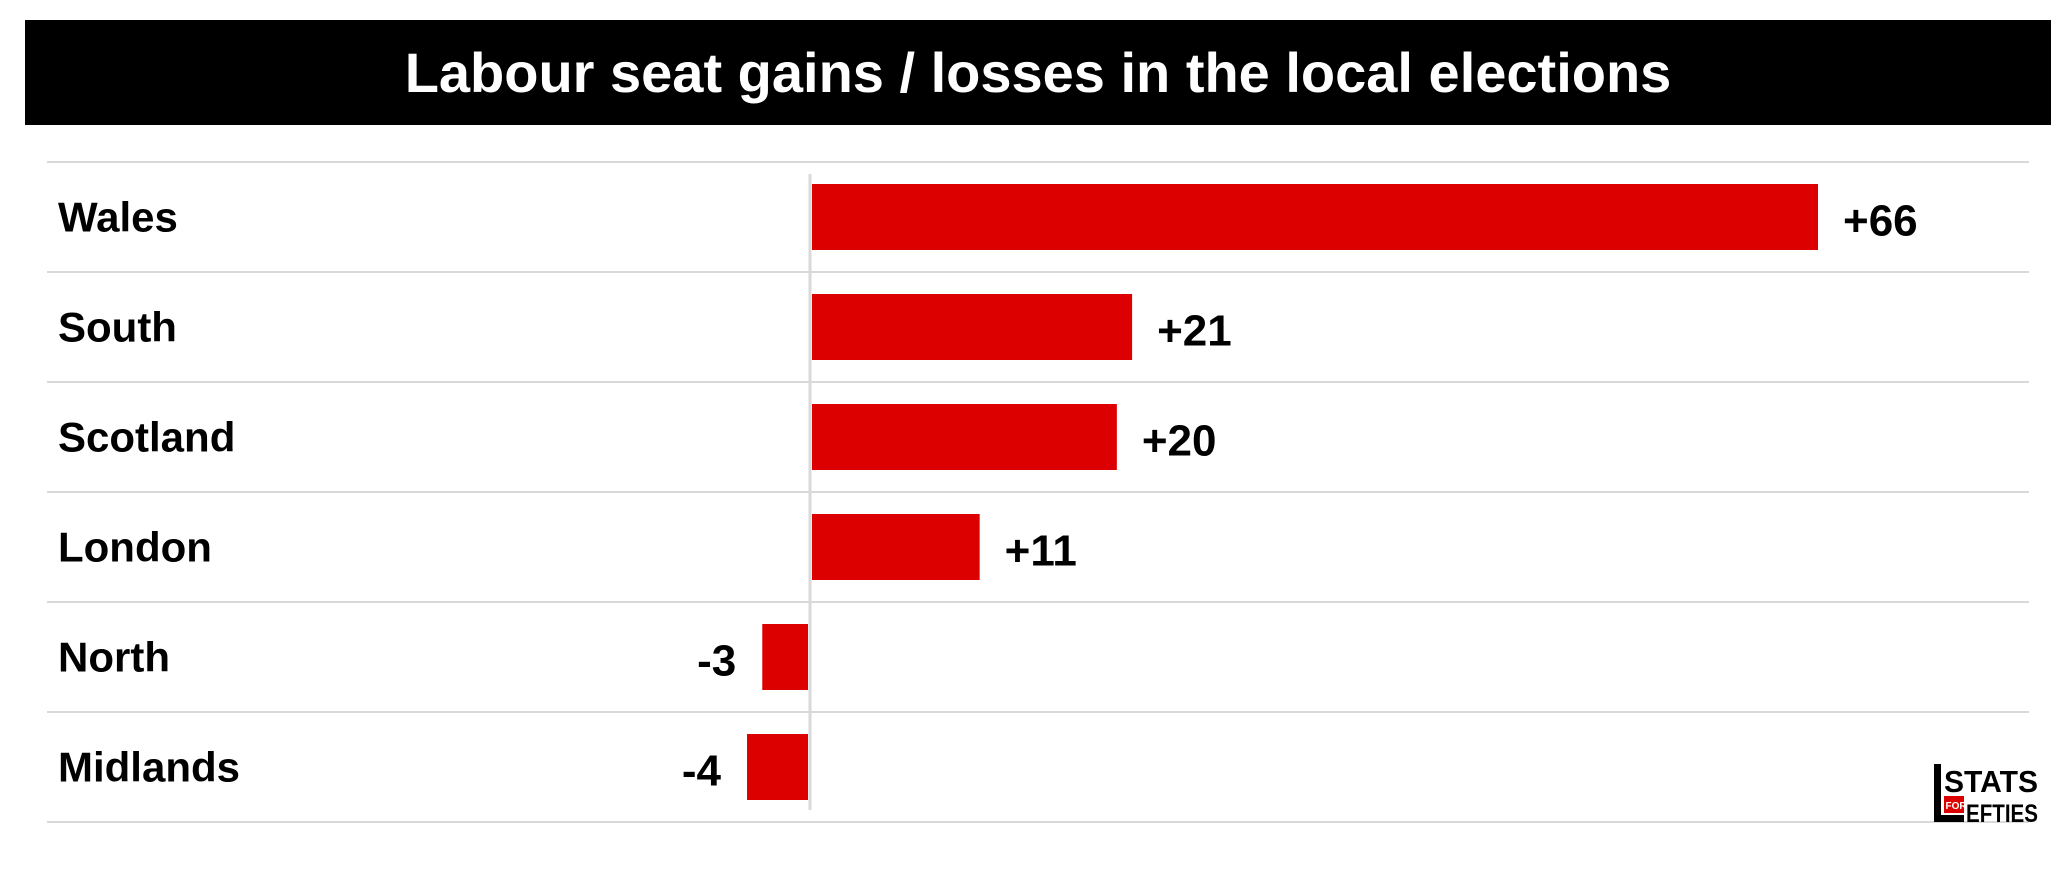  Describe the element at coordinates (716, 661) in the screenshot. I see `data-label: -3` at that location.